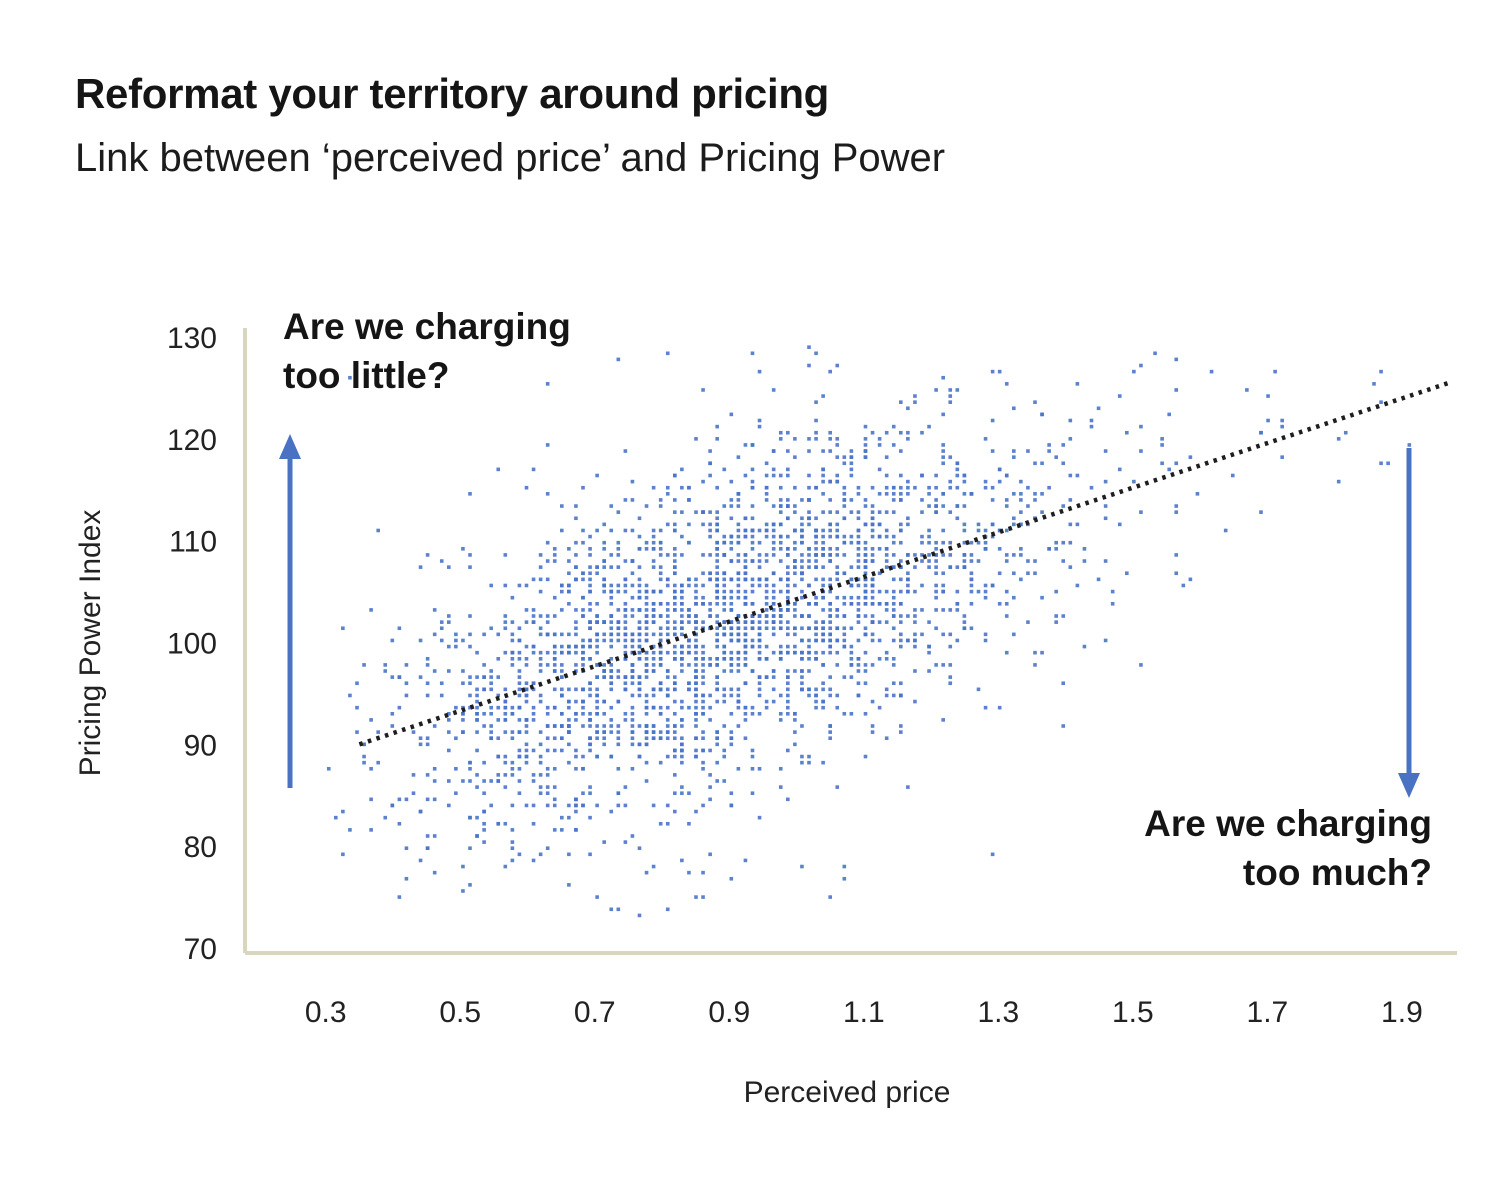  What do you see at coordinates (1133, 1012) in the screenshot?
I see `x-tick-label: 1.5` at bounding box center [1133, 1012].